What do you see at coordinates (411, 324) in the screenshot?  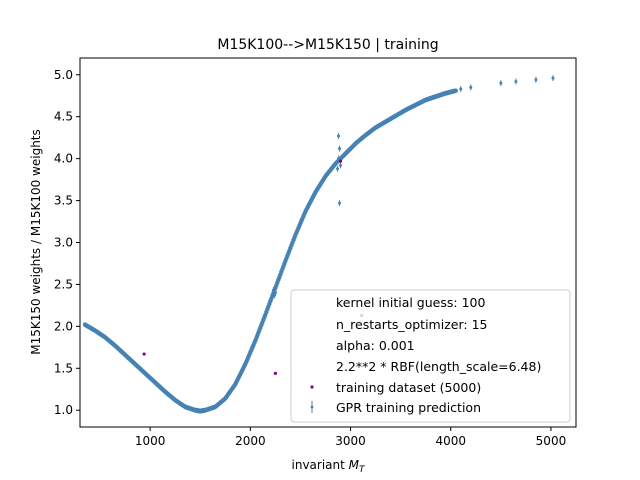 I see `legend-text-restarts: n_restarts_optimizer: 15` at bounding box center [411, 324].